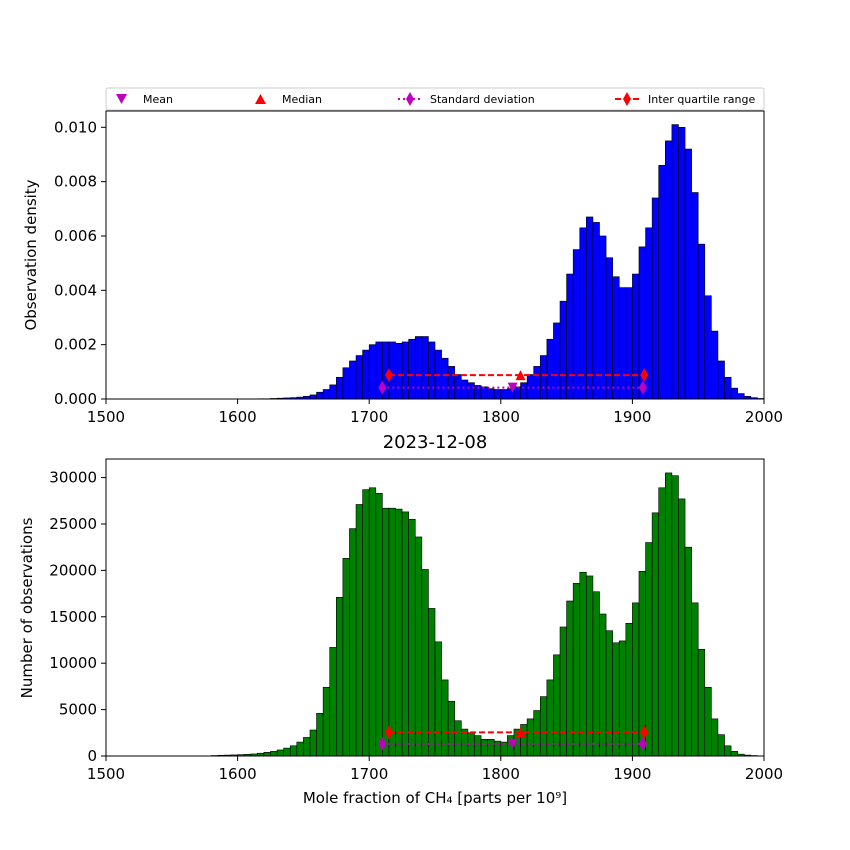 The width and height of the screenshot is (850, 850). Describe the element at coordinates (388, 375) in the screenshot. I see `density-iqr-low-marker` at that location.